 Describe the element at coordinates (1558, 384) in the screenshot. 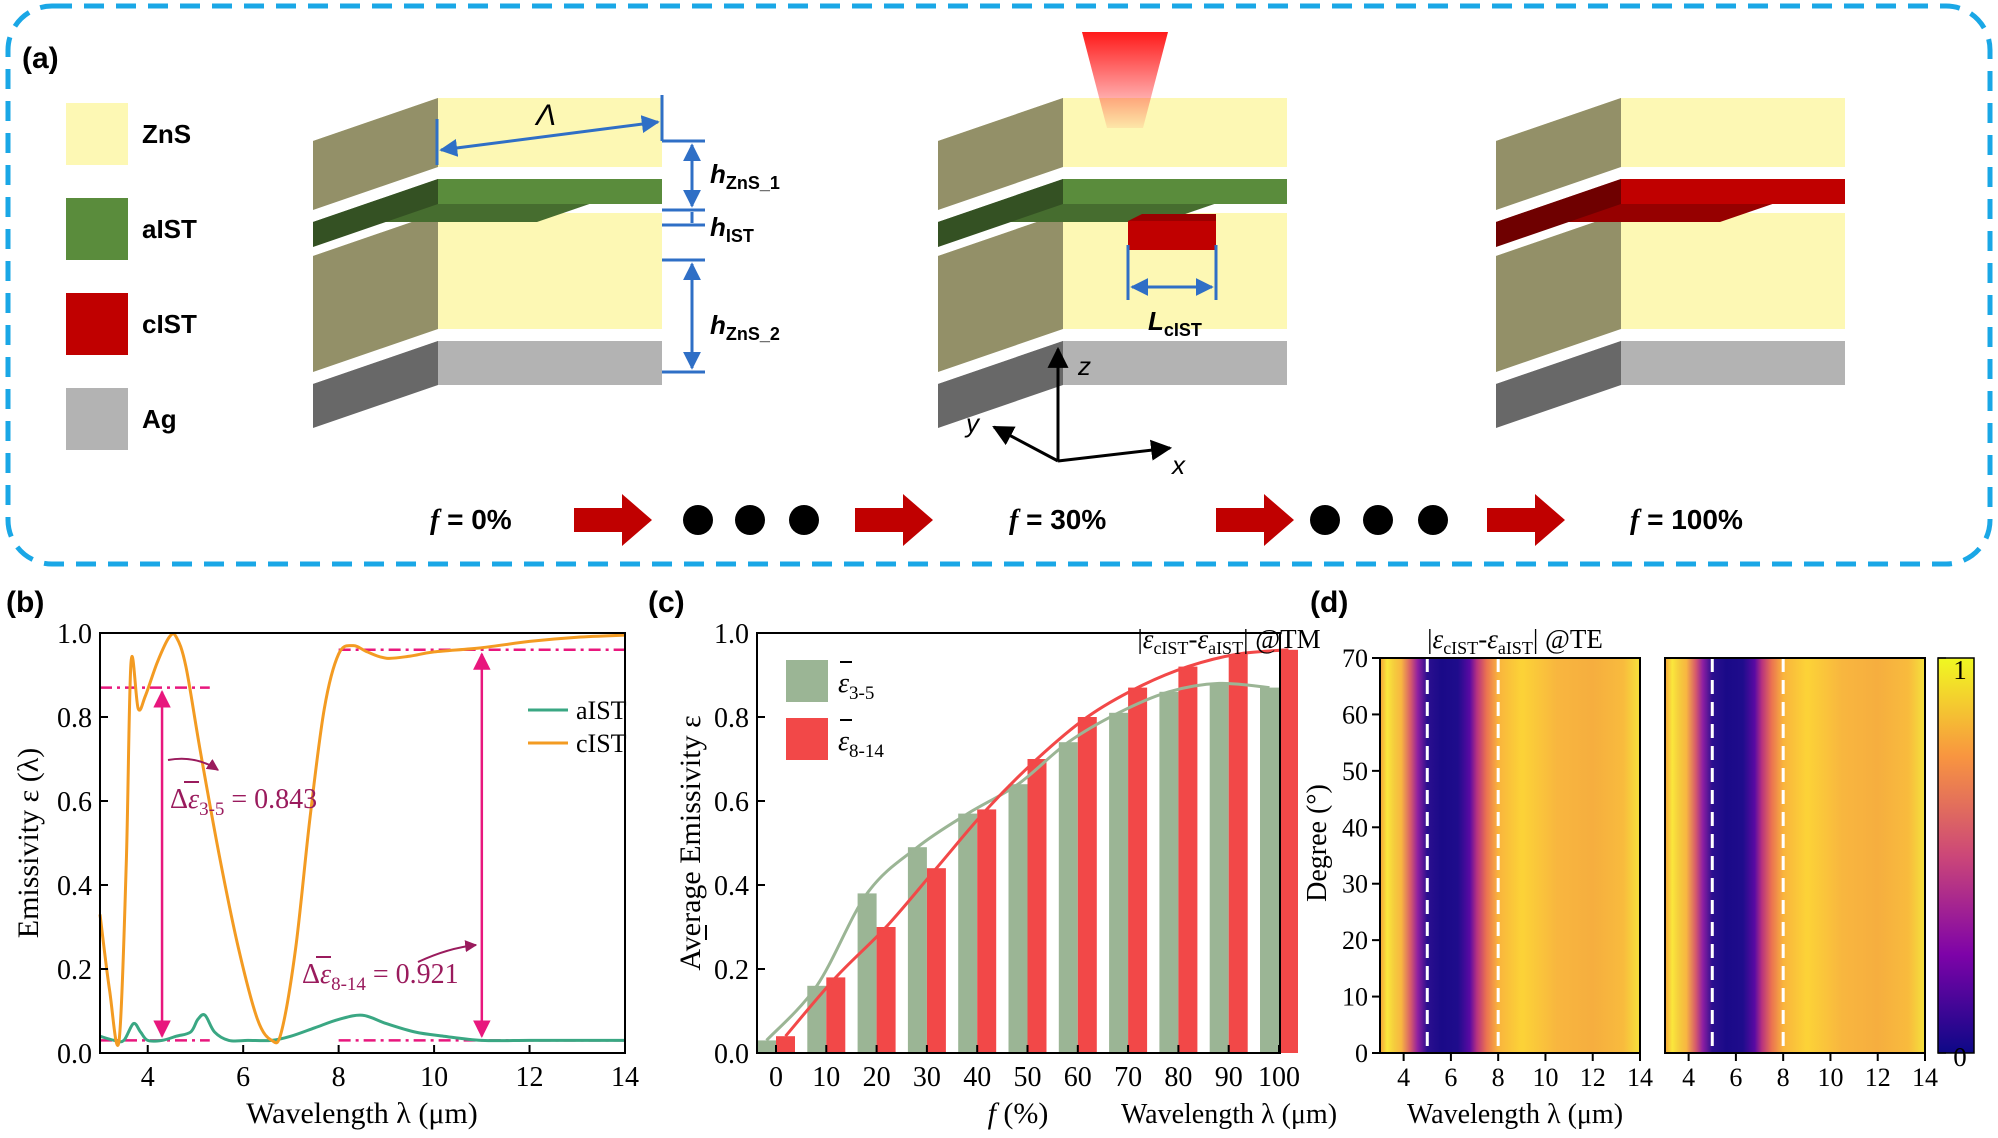

I see `ag-layer-side` at that location.